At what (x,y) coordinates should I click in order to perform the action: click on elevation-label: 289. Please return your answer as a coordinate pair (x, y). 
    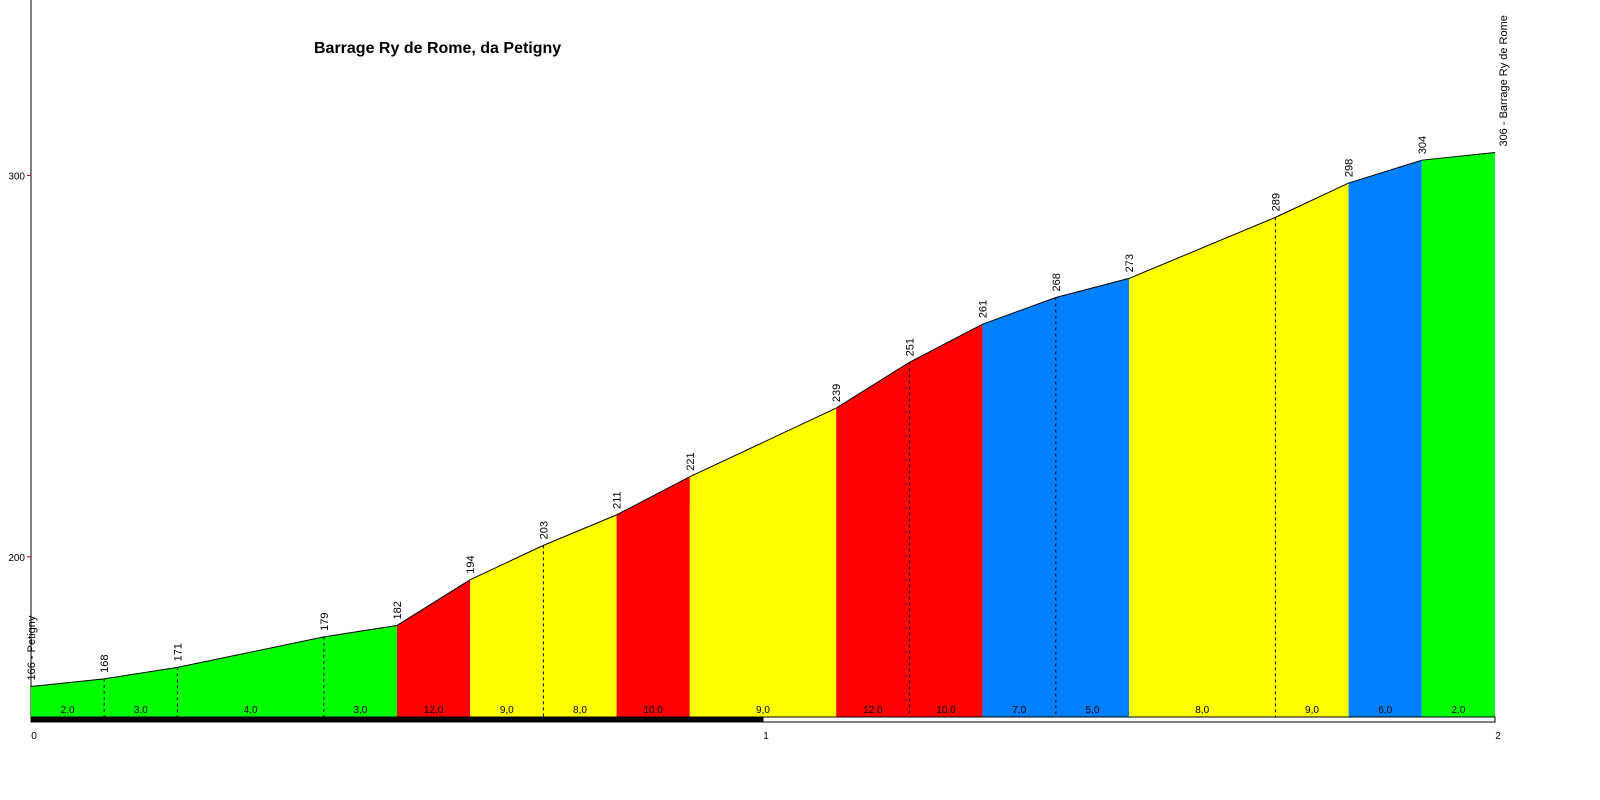
    Looking at the image, I should click on (1276, 202).